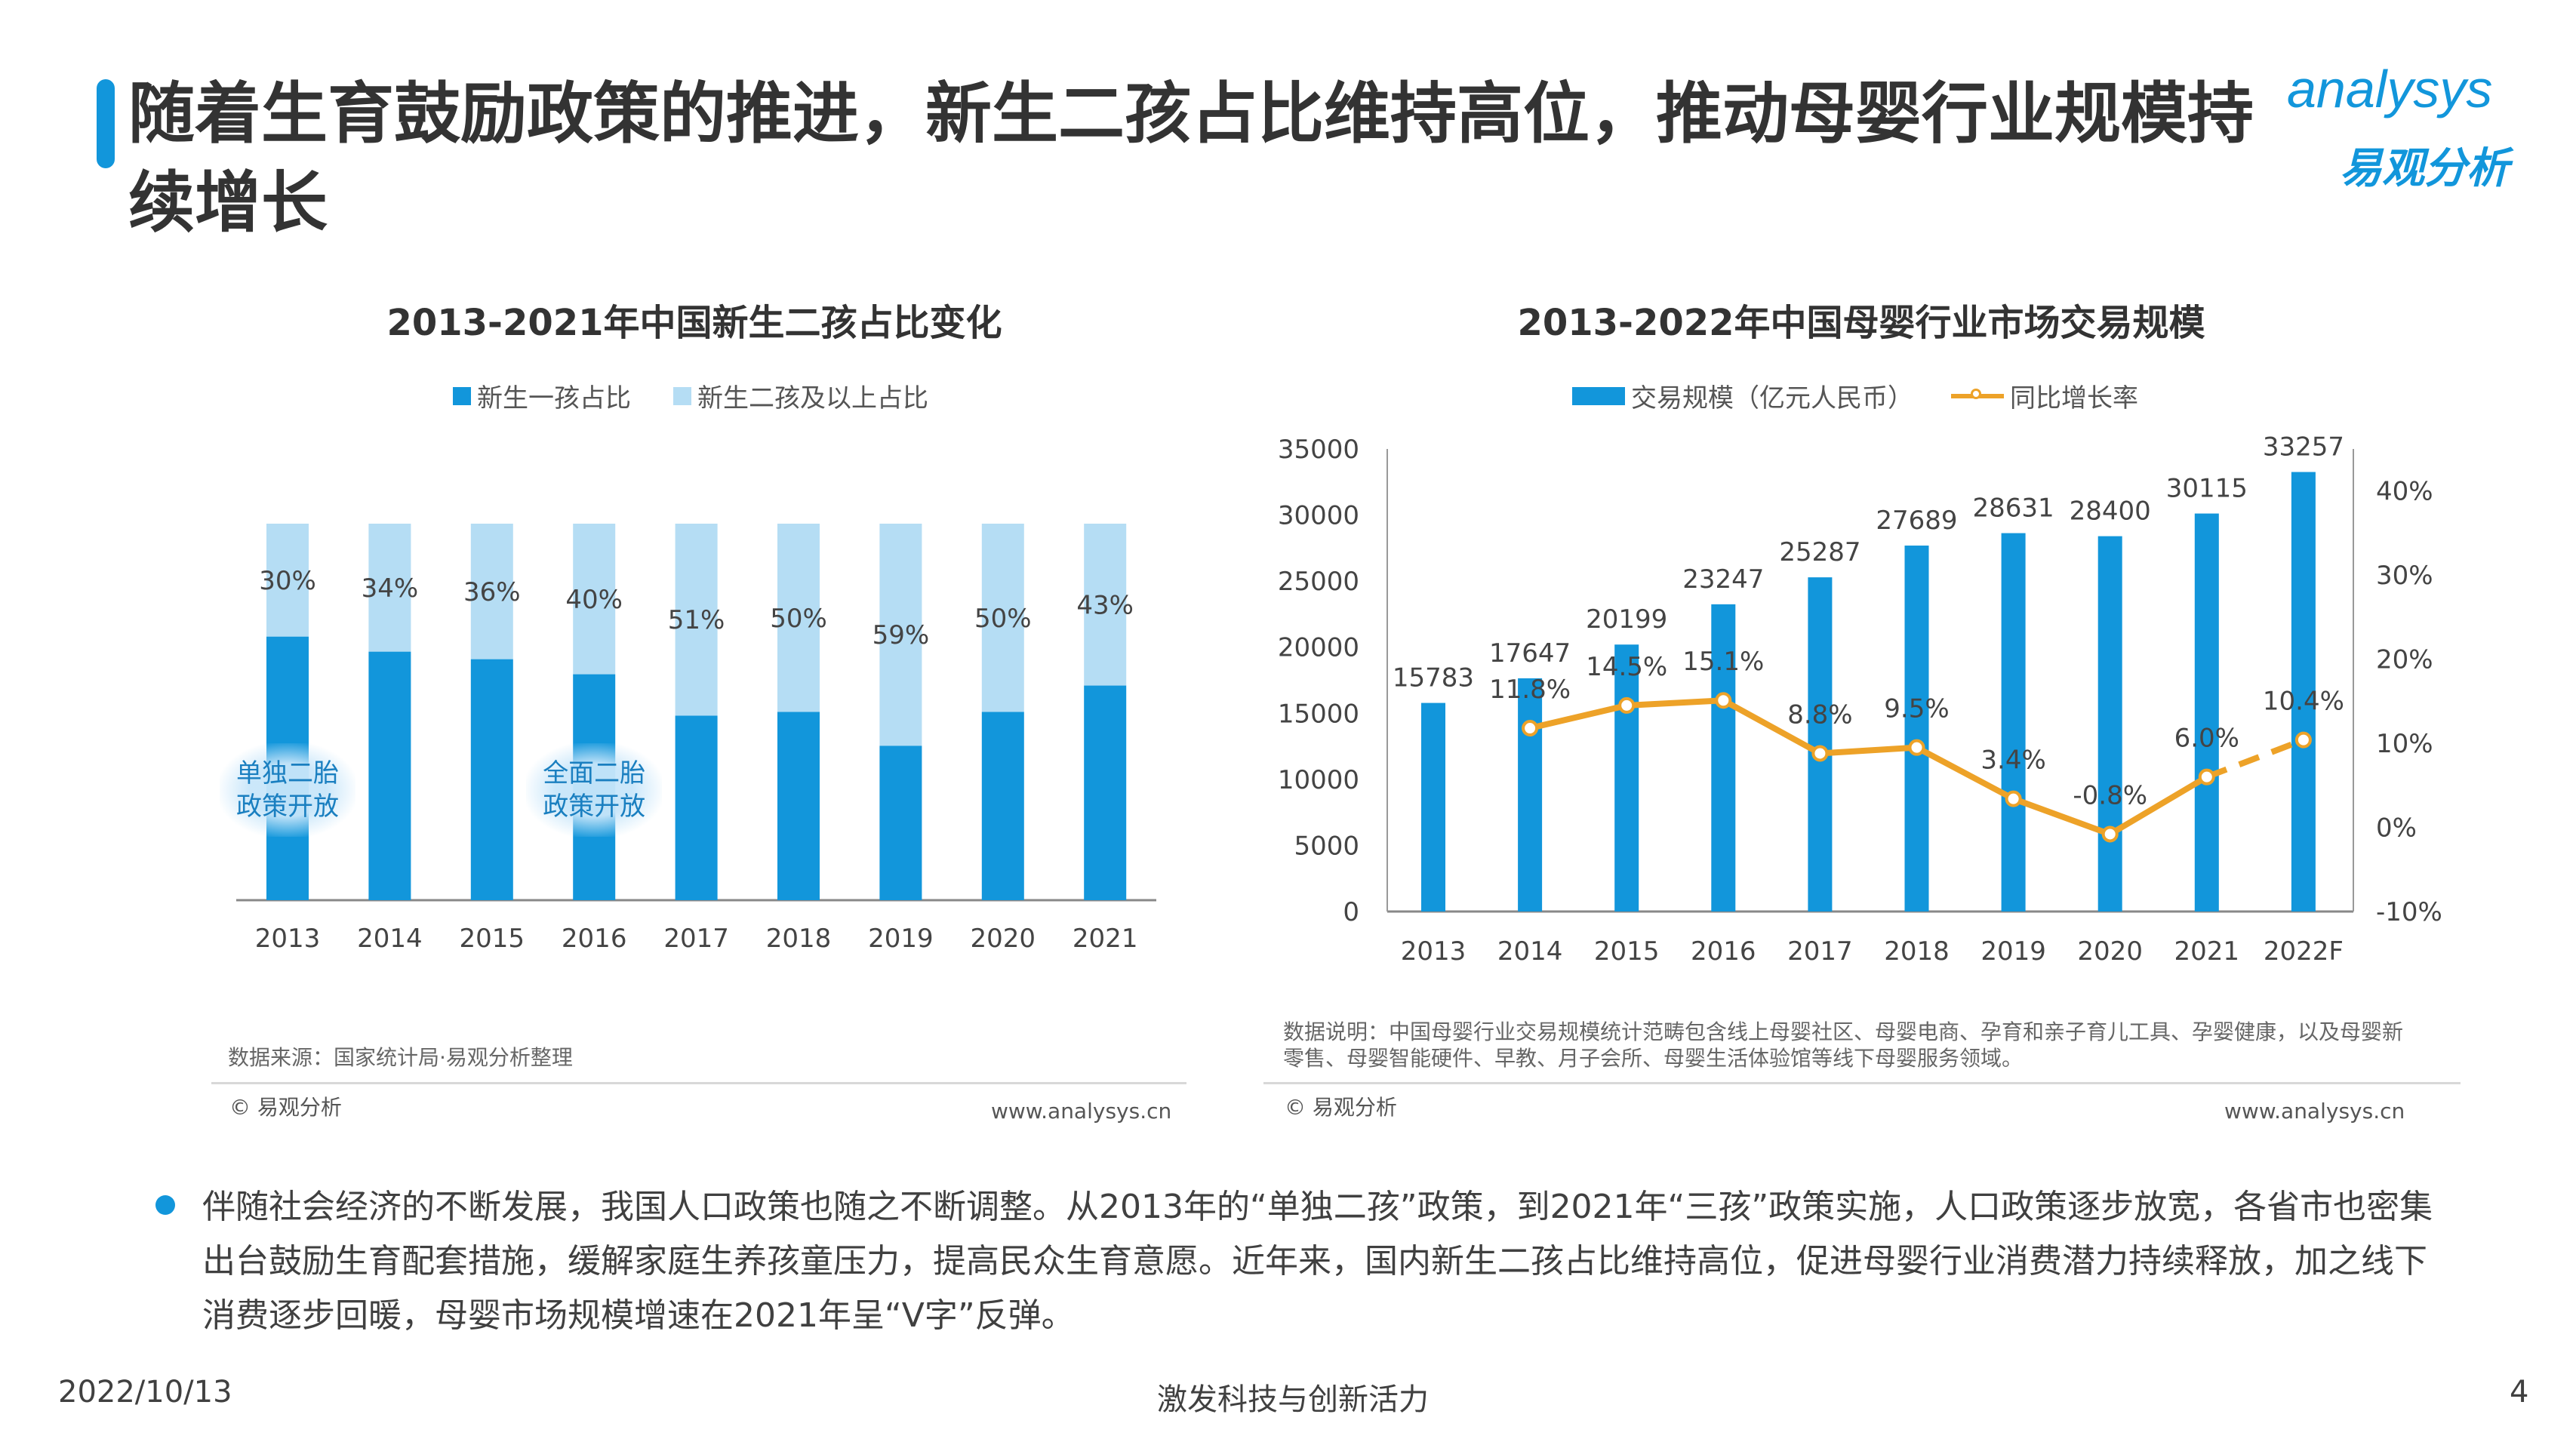  I want to click on bar-second-child-2015, so click(491, 592).